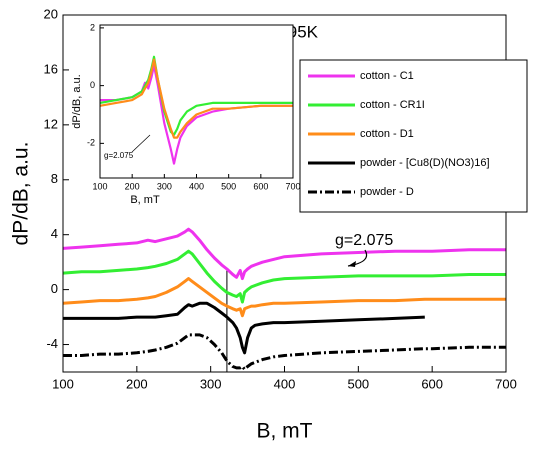 The width and height of the screenshot is (550, 451). I want to click on y-tick-label: -4, so click(52, 343).